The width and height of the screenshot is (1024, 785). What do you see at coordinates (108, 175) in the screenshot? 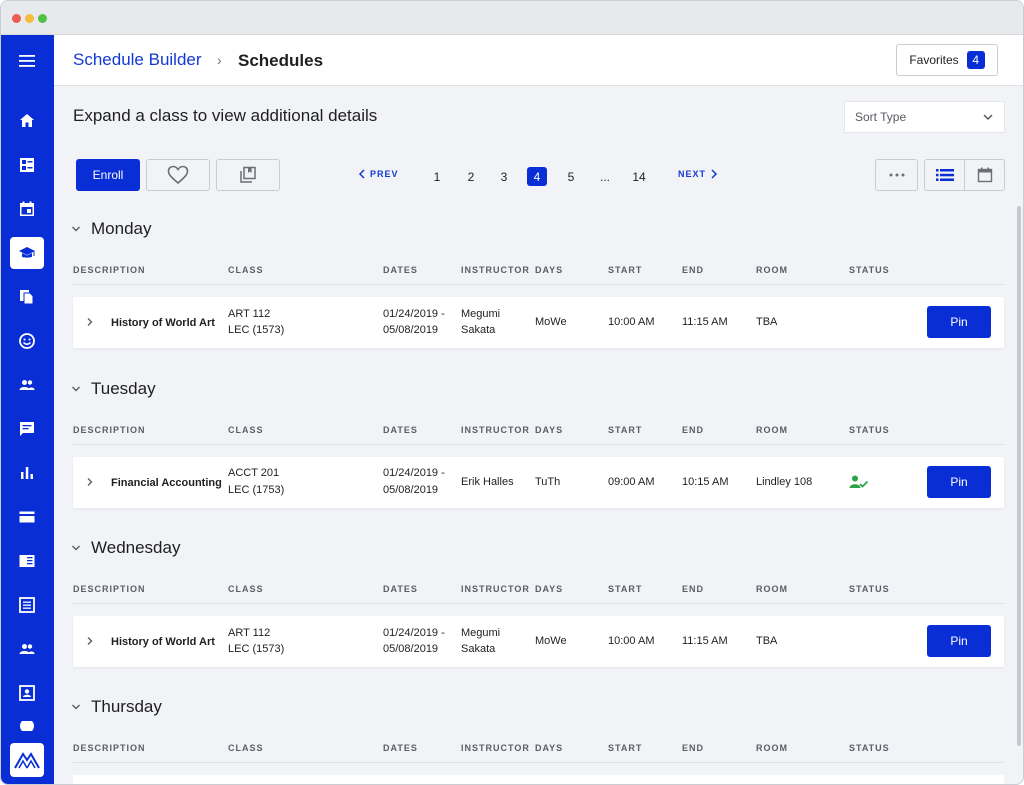
I see `enroll-button: Enroll` at bounding box center [108, 175].